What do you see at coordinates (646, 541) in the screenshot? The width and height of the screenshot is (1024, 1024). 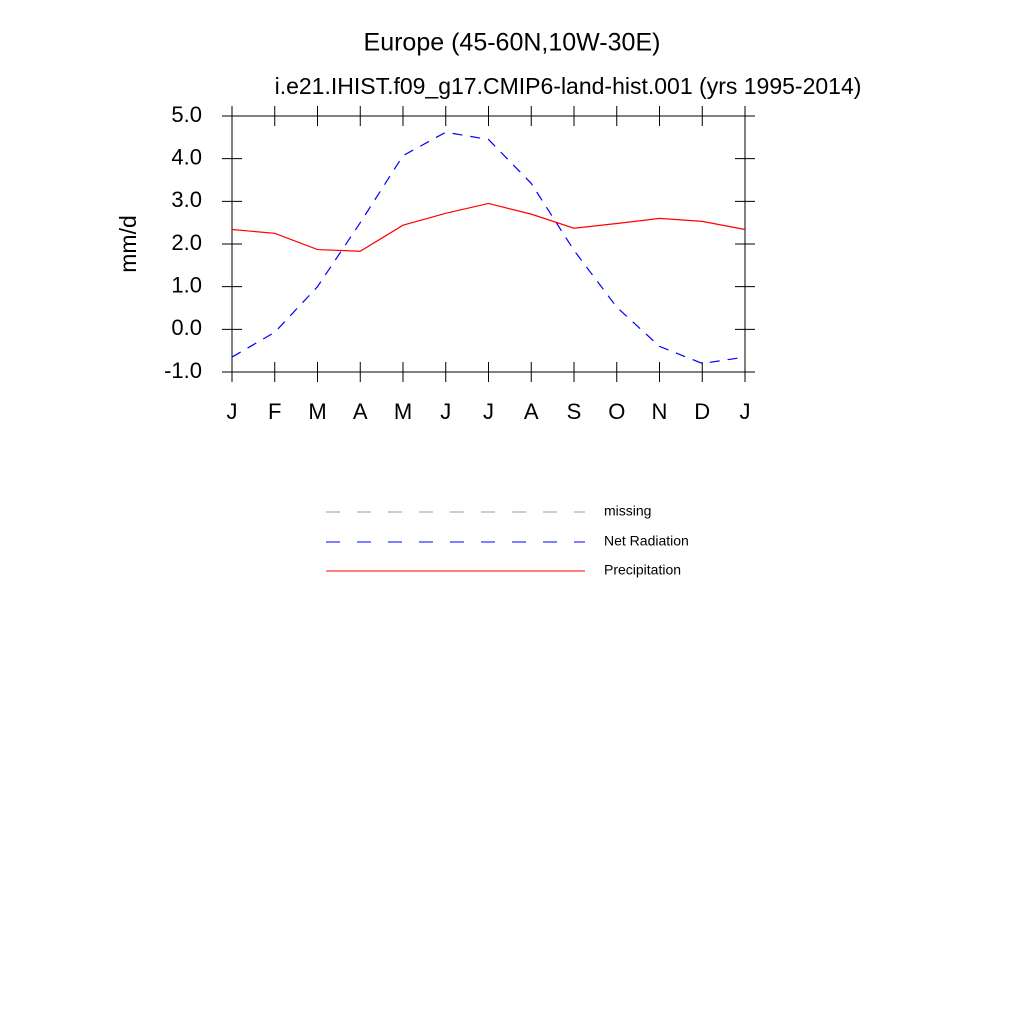 I see `legend-label: Net Radiation` at bounding box center [646, 541].